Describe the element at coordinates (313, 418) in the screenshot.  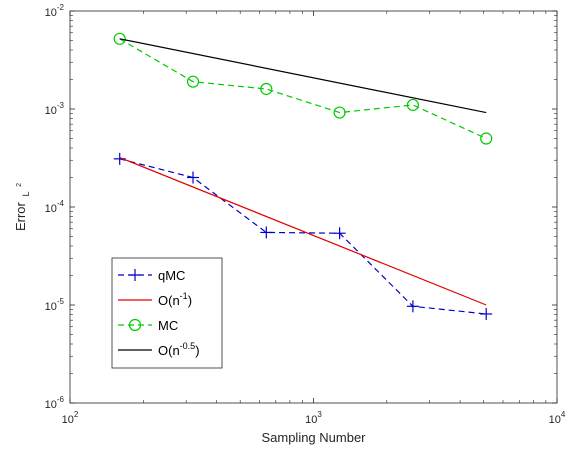
I see `x-tick-label: 10³` at that location.